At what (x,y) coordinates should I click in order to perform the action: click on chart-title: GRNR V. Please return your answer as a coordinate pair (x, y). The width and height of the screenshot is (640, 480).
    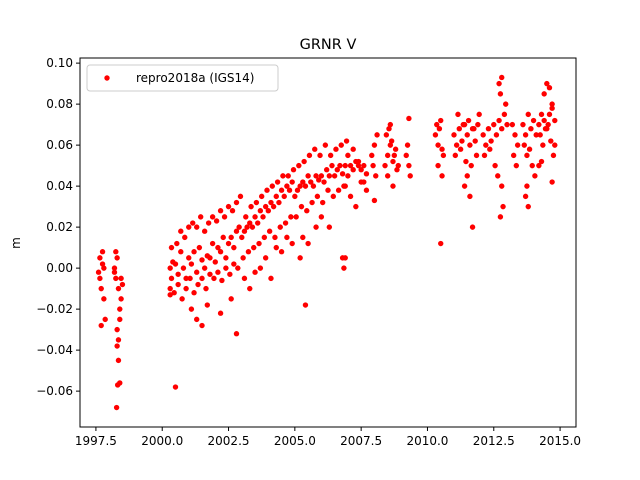
    Looking at the image, I should click on (328, 45).